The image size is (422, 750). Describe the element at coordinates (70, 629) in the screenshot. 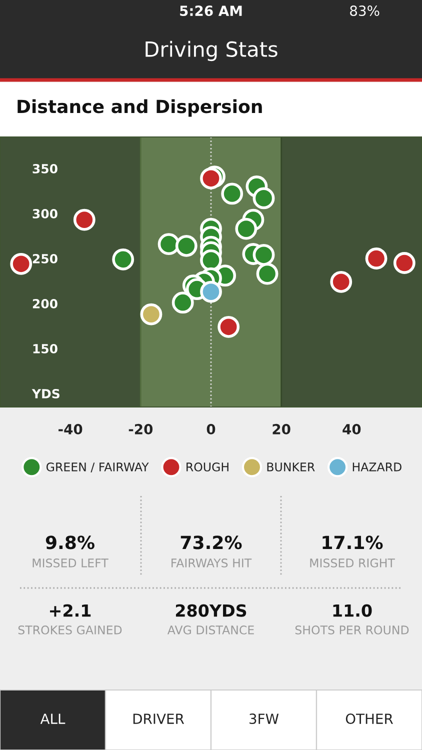

I see `text: STROKES GAINED` at that location.